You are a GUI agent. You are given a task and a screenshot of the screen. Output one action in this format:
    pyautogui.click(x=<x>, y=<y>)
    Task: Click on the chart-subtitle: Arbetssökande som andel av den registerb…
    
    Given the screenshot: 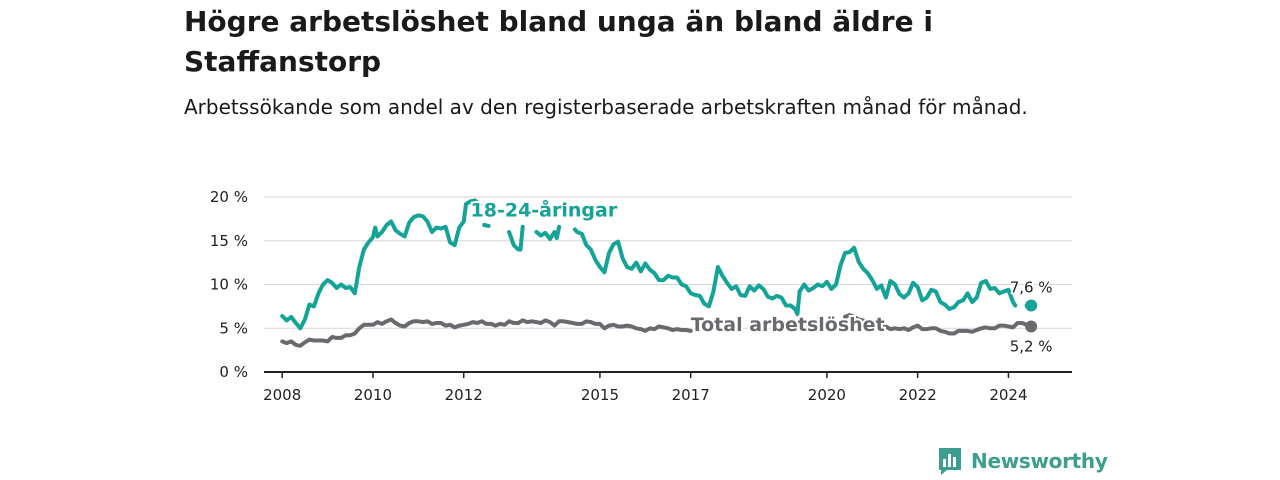 What is the action you would take?
    pyautogui.click(x=606, y=107)
    